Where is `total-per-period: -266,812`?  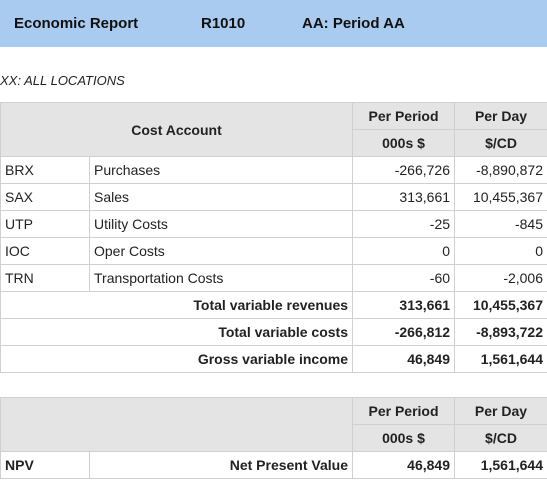 total-per-period: -266,812 is located at coordinates (404, 332).